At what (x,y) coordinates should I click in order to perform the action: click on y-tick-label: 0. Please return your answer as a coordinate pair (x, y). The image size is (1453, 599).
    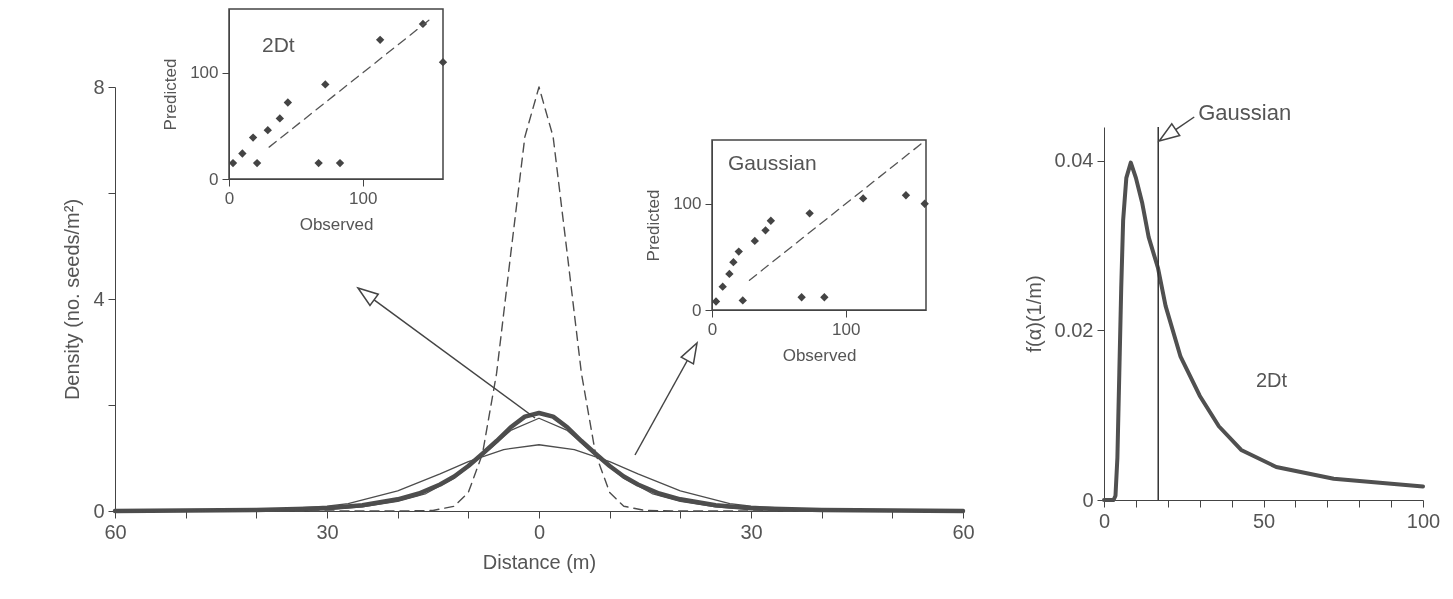
    Looking at the image, I should click on (1088, 499).